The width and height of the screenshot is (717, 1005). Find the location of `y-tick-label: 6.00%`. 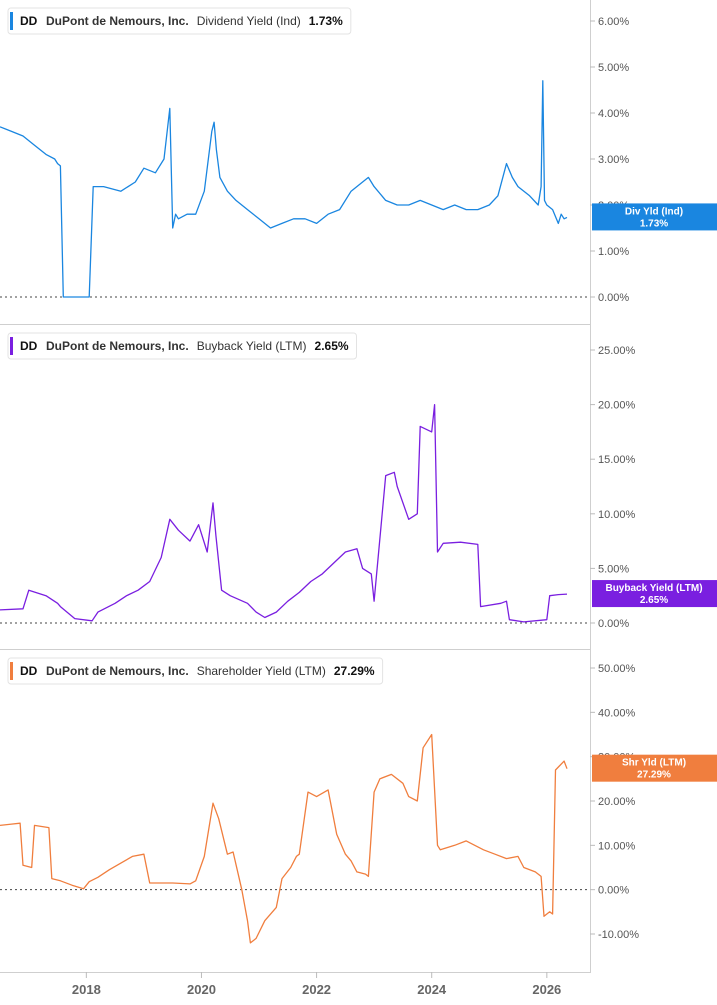

y-tick-label: 6.00% is located at coordinates (613, 22).